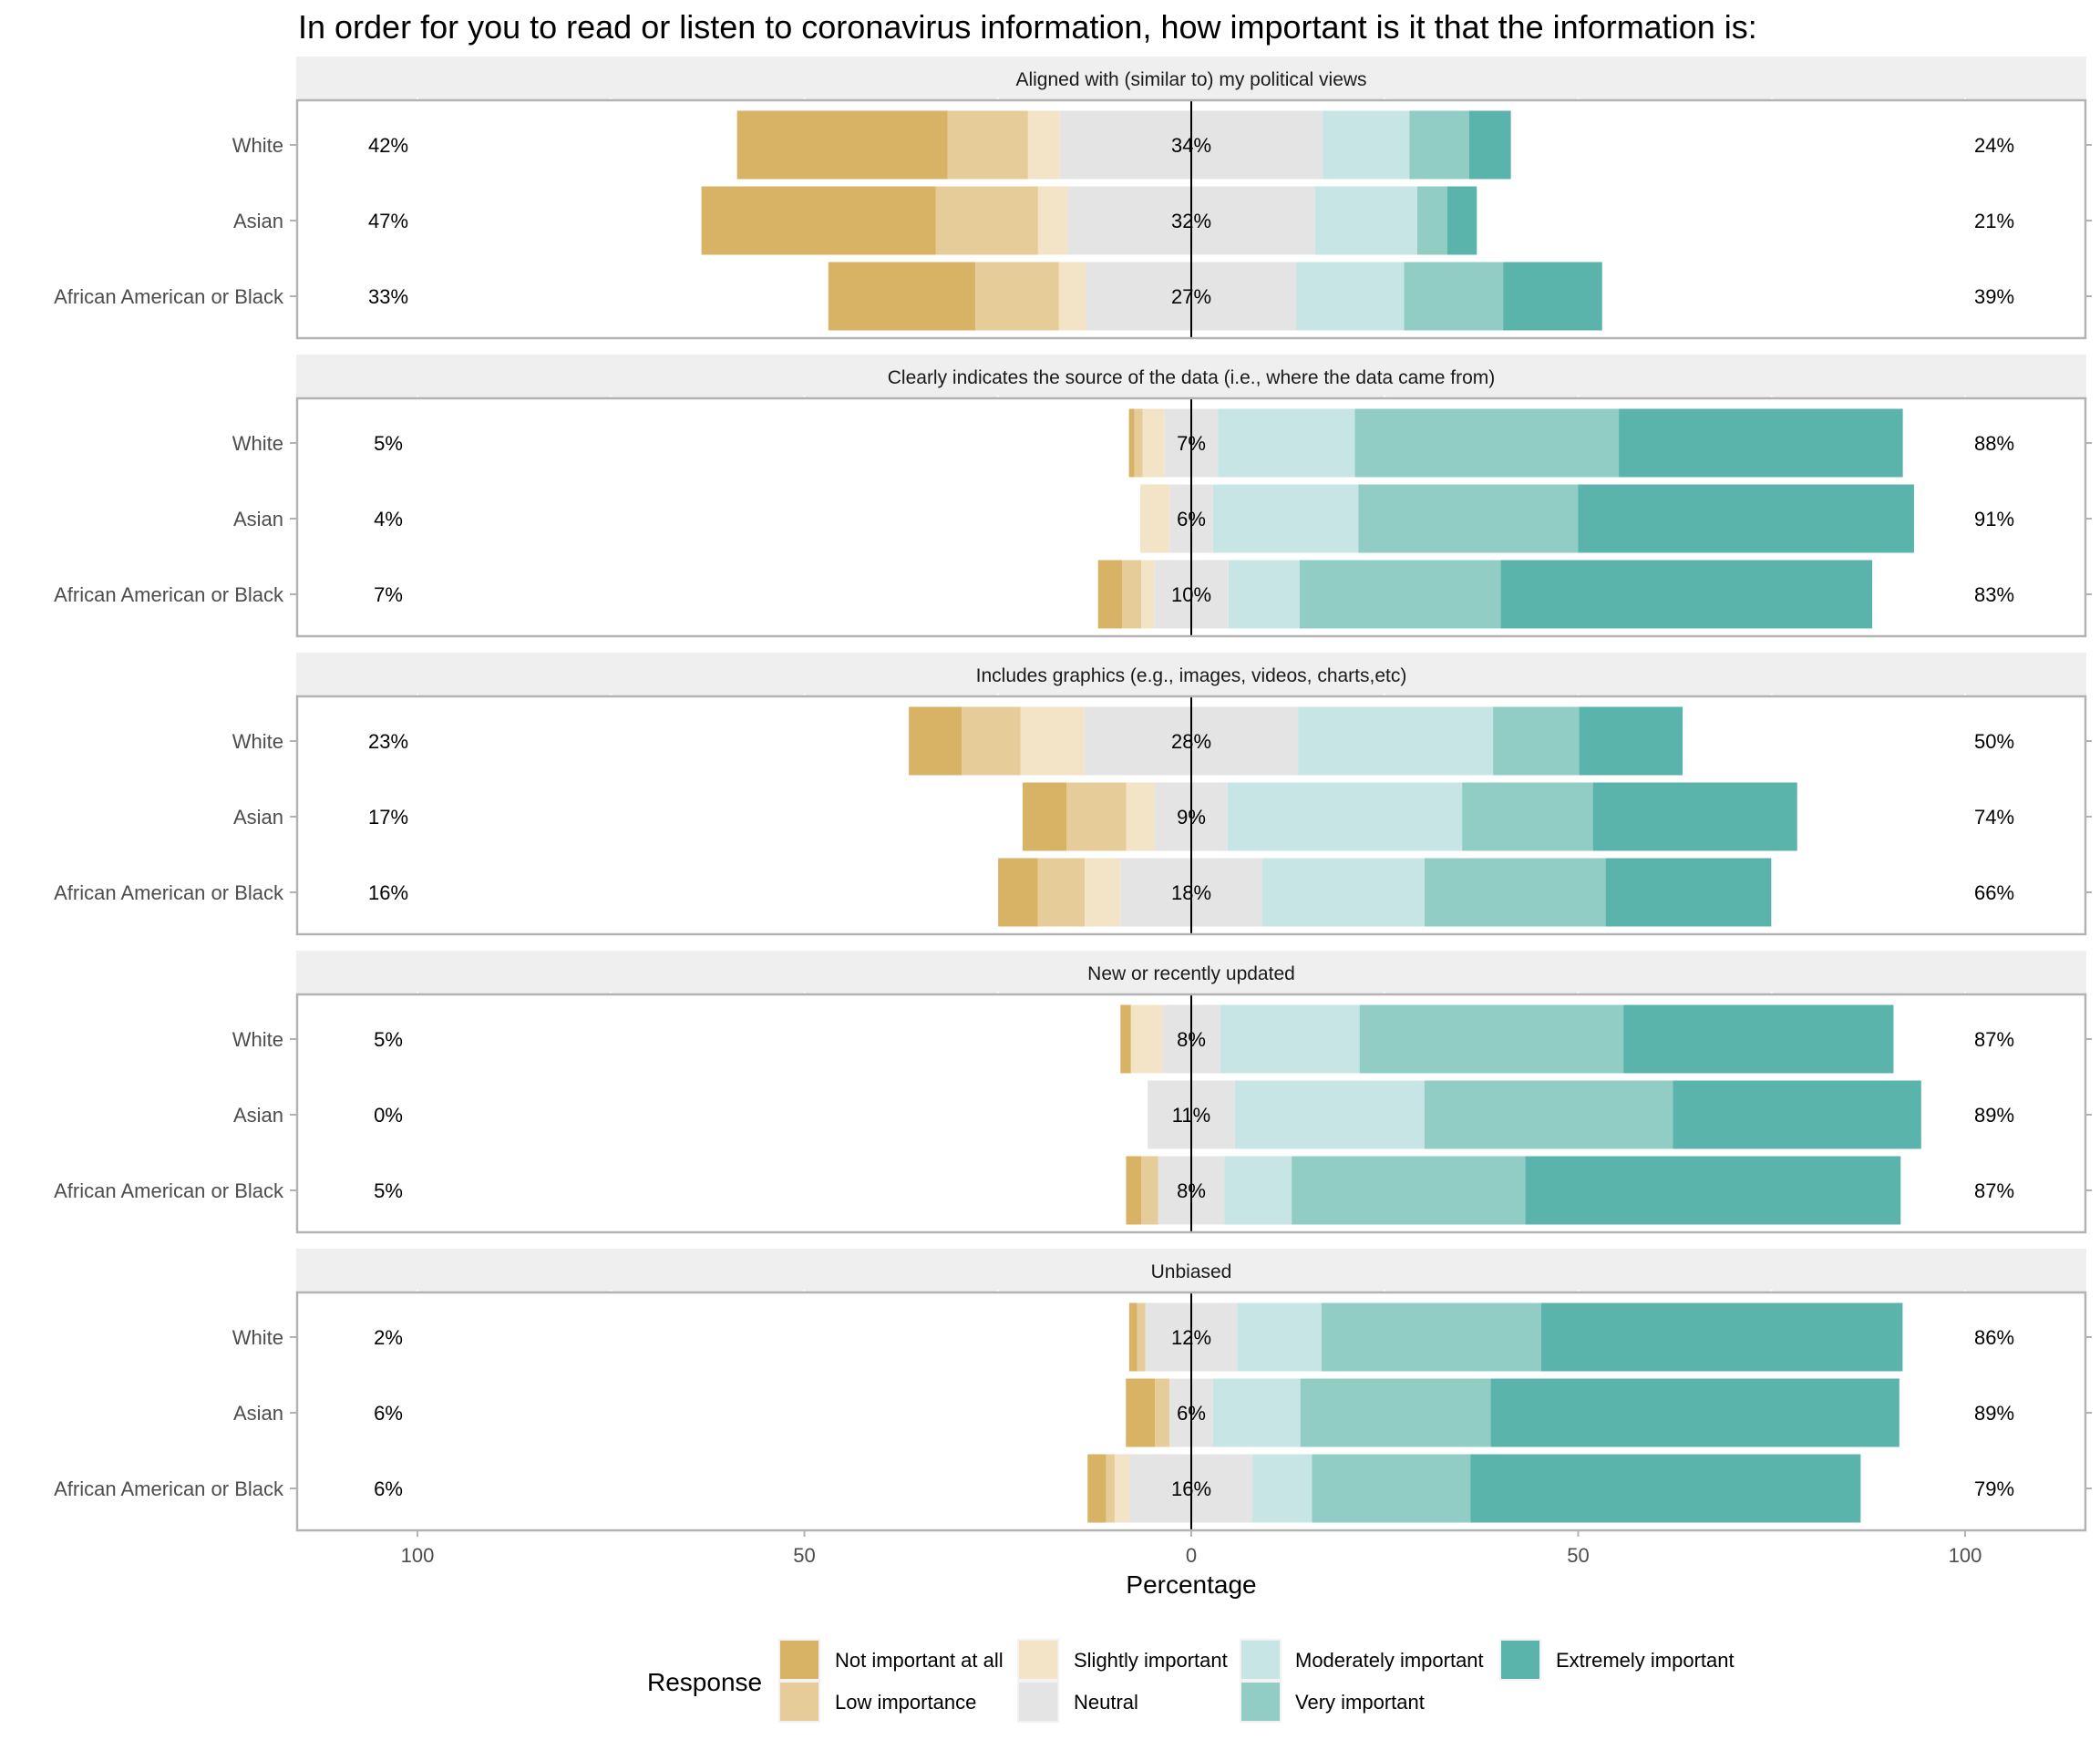 The width and height of the screenshot is (2100, 1750). I want to click on legend-label: Moderately important, so click(1389, 1661).